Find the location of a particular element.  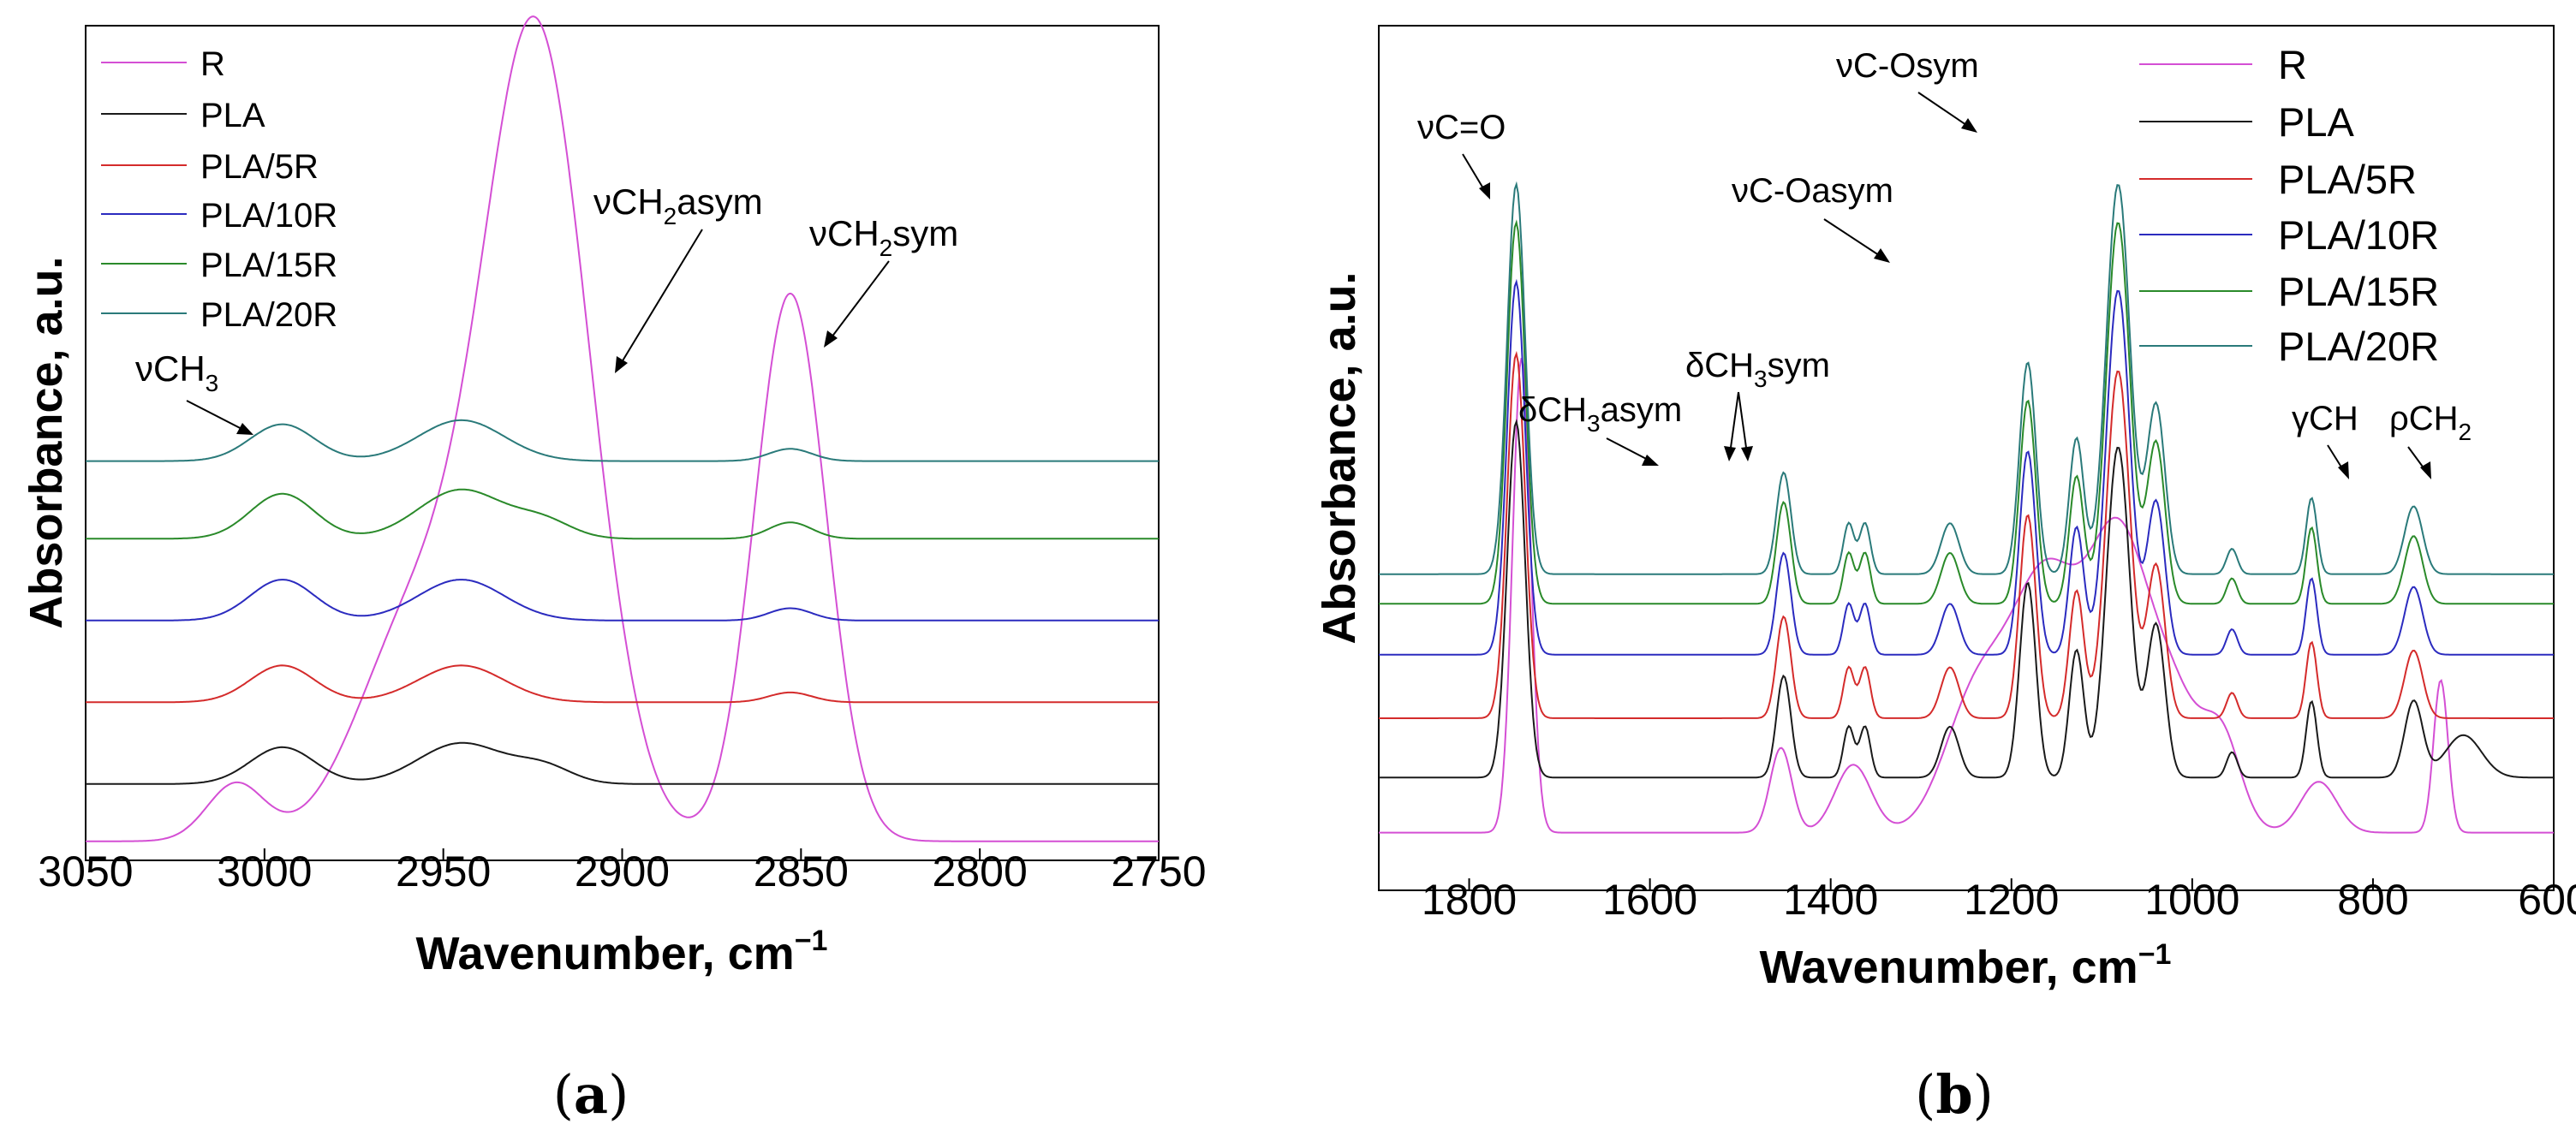

legend-a-label-r: R is located at coordinates (213, 64).